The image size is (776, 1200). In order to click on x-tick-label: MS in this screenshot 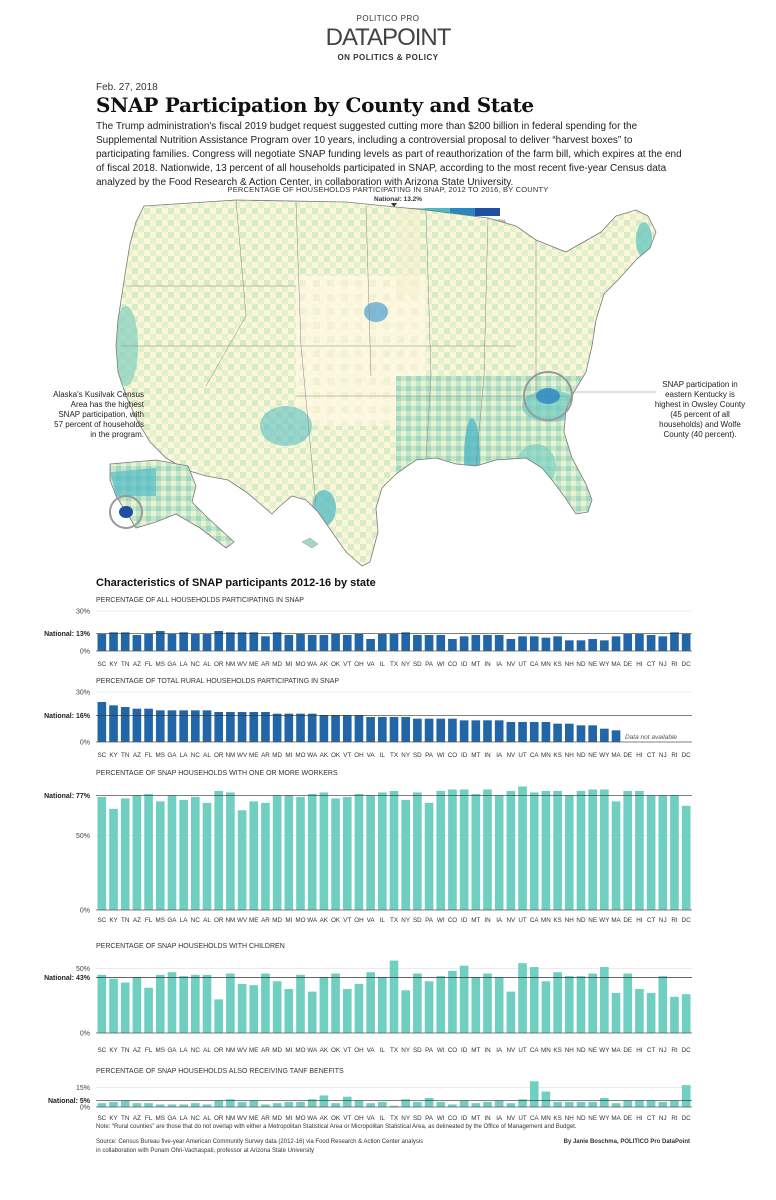, I will do `click(160, 1050)`.